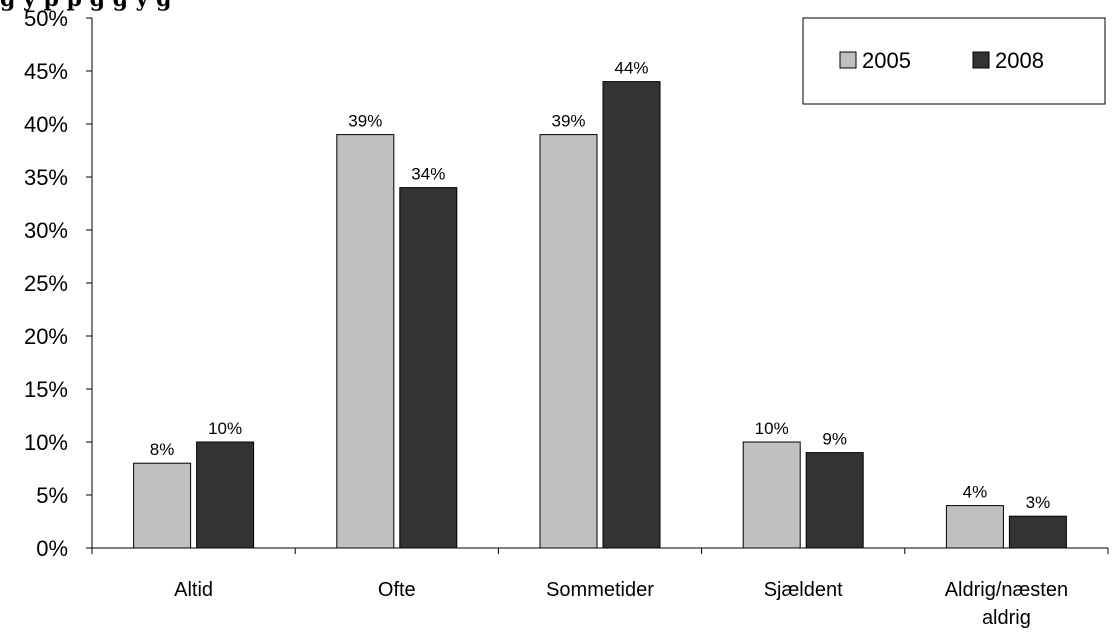 This screenshot has width=1117, height=637. I want to click on y-tick-label: 30%, so click(46, 230).